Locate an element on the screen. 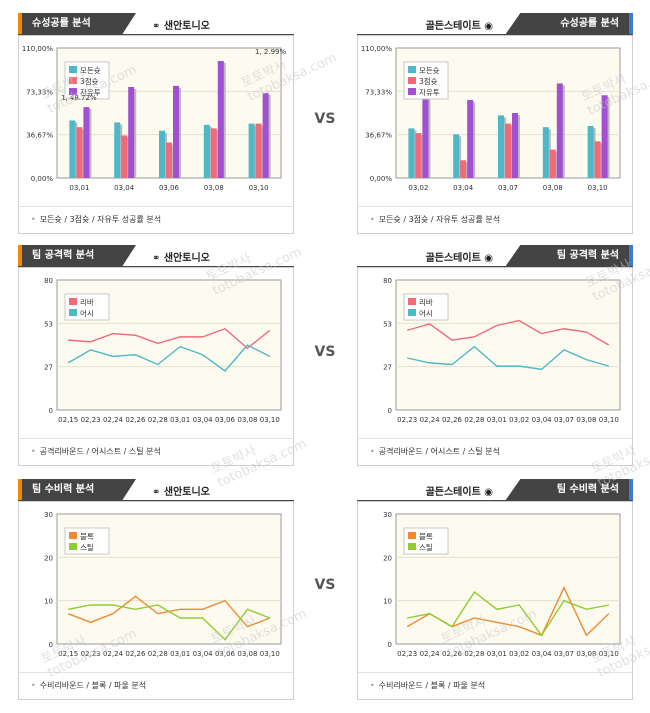 The height and width of the screenshot is (713, 650). chart-note: • 모든슛 / 3점슛 / 자유투 성공률 분석 is located at coordinates (495, 219).